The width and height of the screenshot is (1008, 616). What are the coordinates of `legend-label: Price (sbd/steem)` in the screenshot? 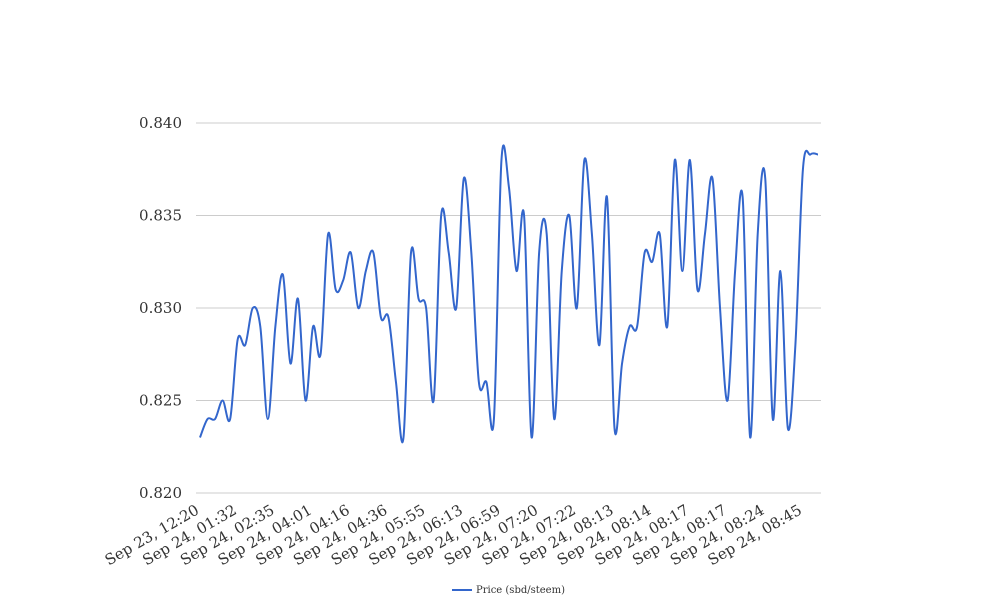 It's located at (520, 590).